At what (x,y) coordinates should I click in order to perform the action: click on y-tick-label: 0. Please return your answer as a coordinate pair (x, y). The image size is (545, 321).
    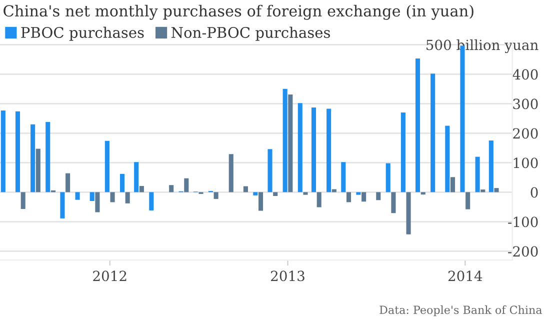
    Looking at the image, I should click on (534, 192).